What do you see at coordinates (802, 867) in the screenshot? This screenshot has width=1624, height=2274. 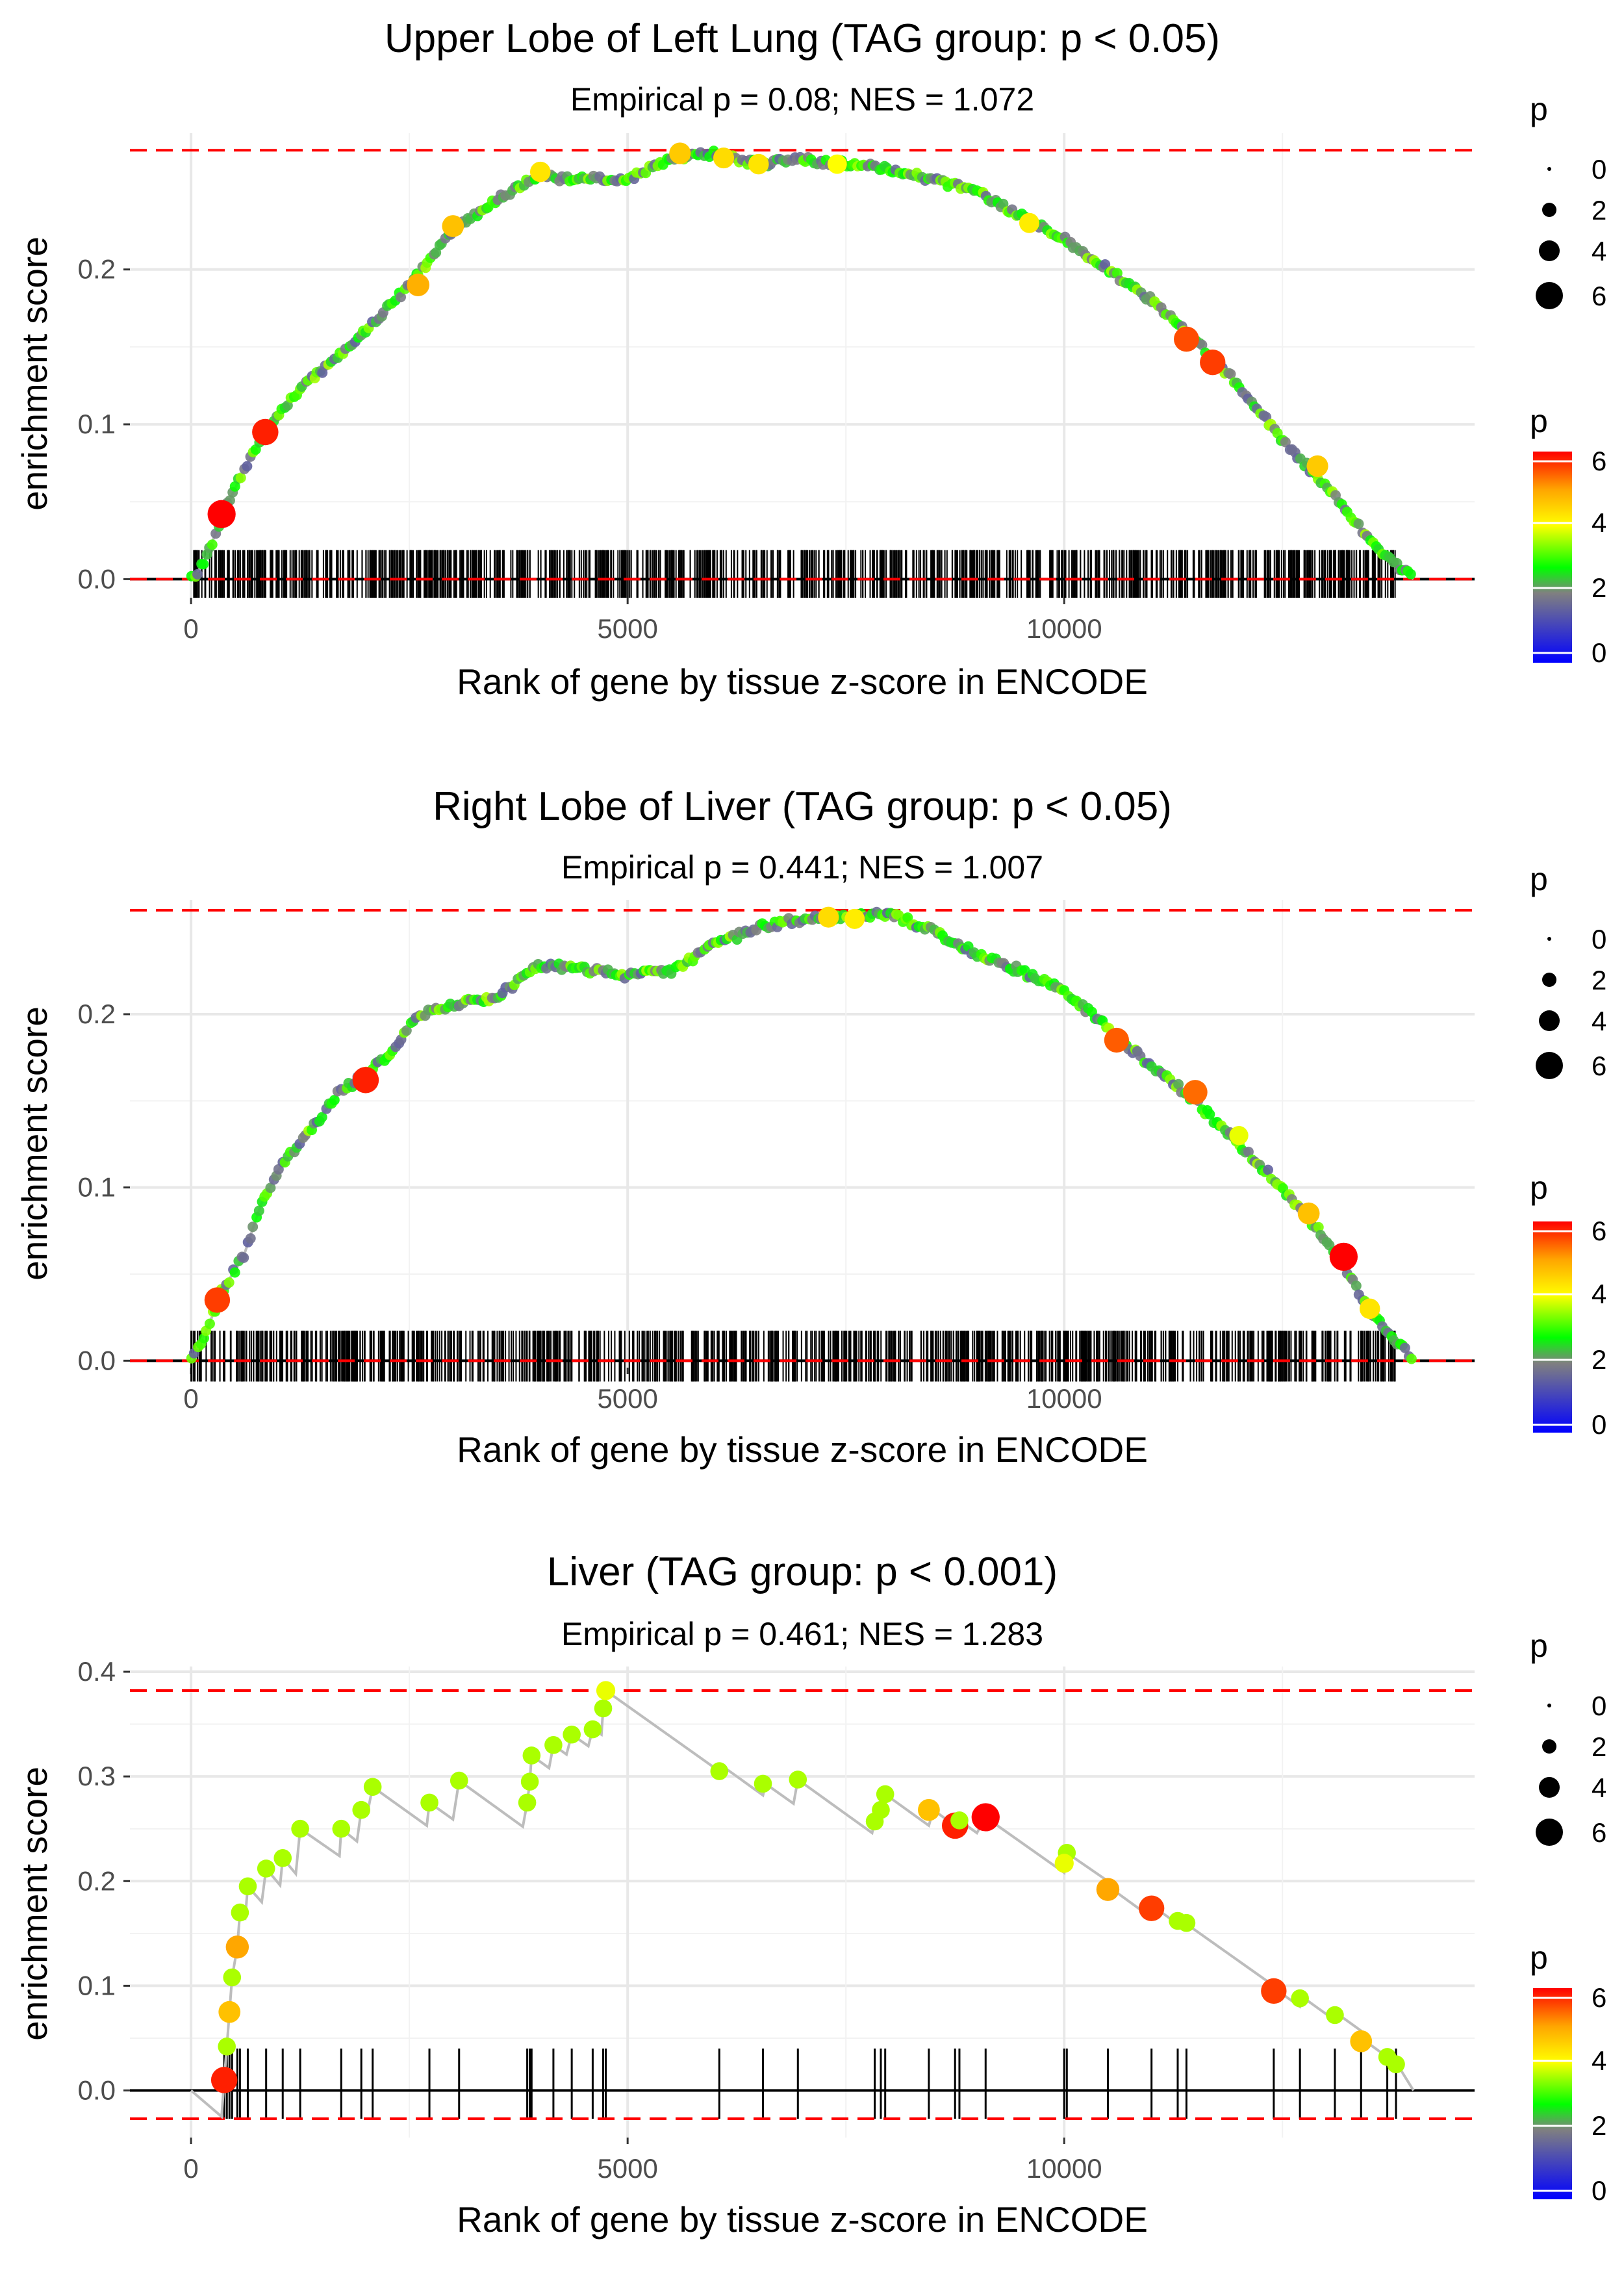 I see `panel-2-subtitle: Empirical p = 0.441; NES = 1.007` at bounding box center [802, 867].